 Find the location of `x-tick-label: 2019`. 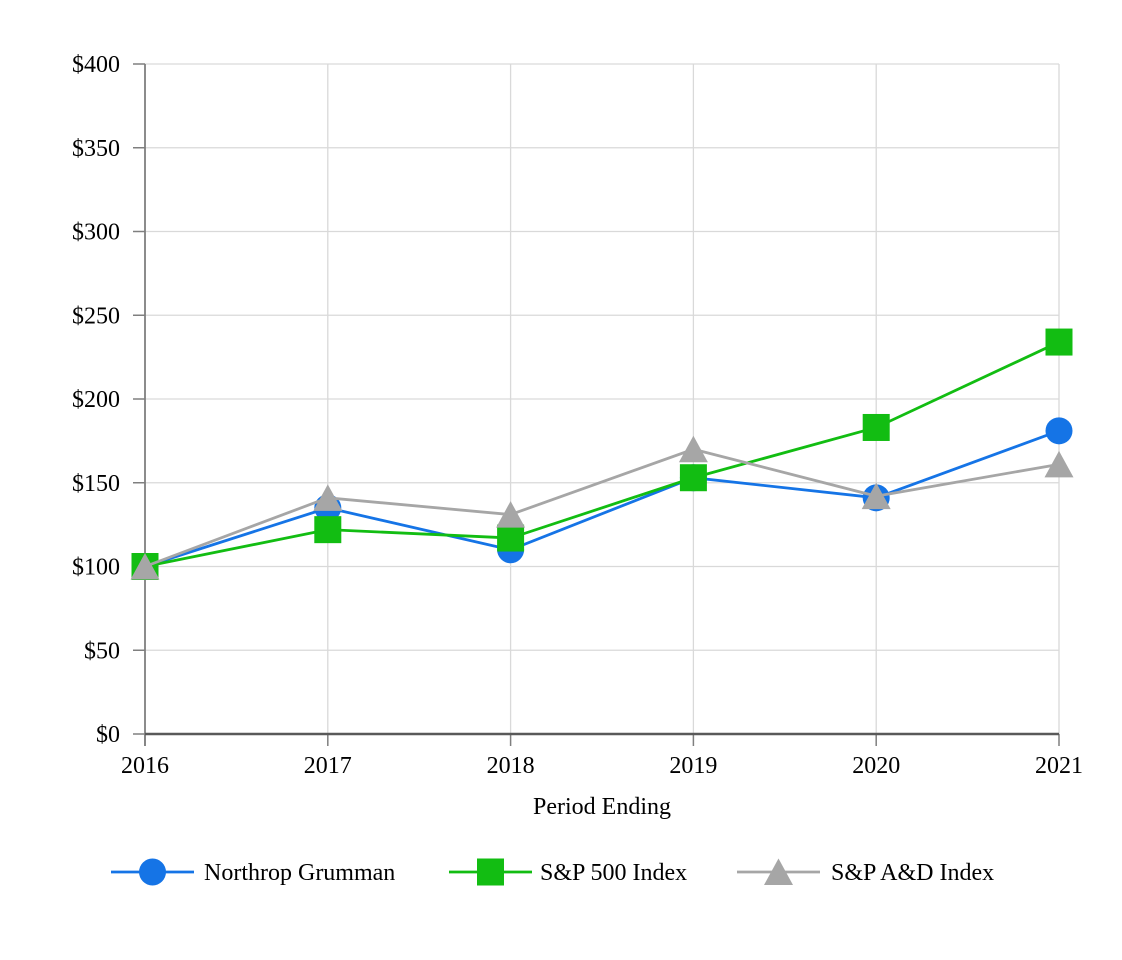

x-tick-label: 2019 is located at coordinates (693, 766).